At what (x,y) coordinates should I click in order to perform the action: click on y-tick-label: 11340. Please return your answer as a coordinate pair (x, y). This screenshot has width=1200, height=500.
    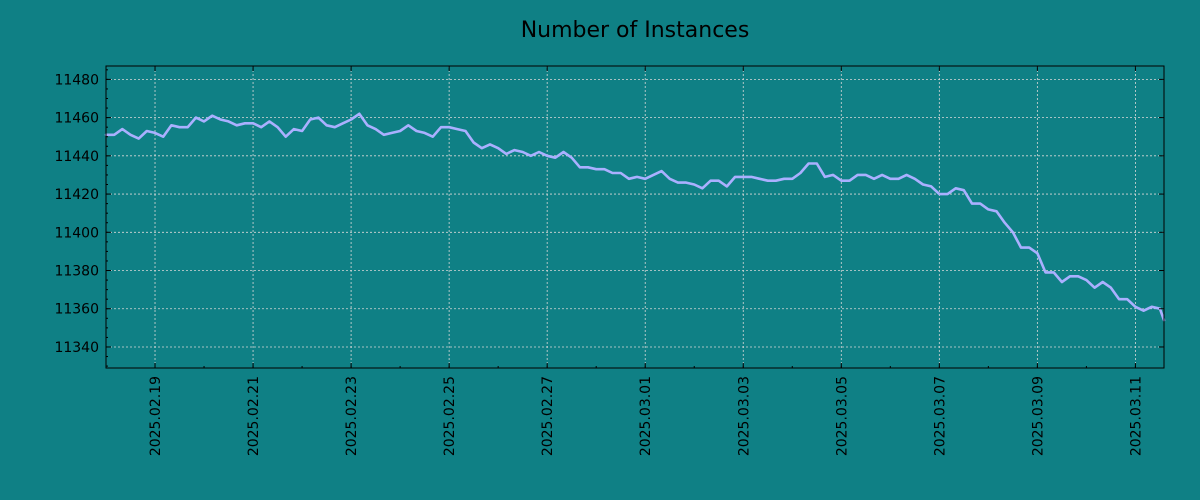
    Looking at the image, I should click on (76, 348).